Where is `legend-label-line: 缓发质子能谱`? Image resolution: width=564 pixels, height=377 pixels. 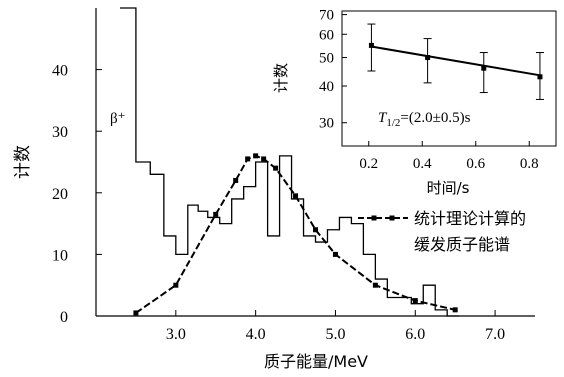 legend-label-line: 缓发质子能谱 is located at coordinates (462, 244).